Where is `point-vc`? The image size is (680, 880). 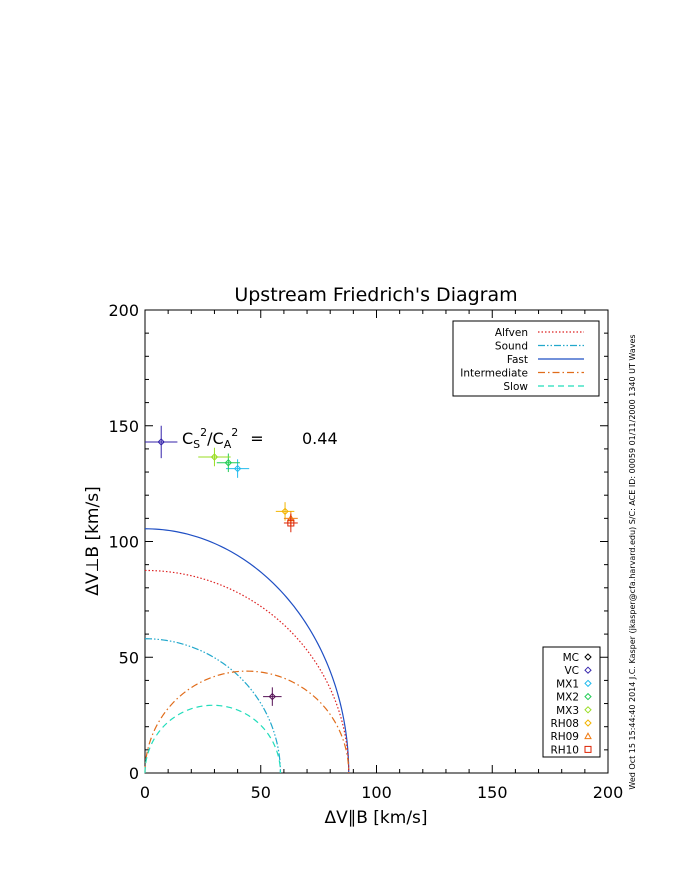
point-vc is located at coordinates (161, 442).